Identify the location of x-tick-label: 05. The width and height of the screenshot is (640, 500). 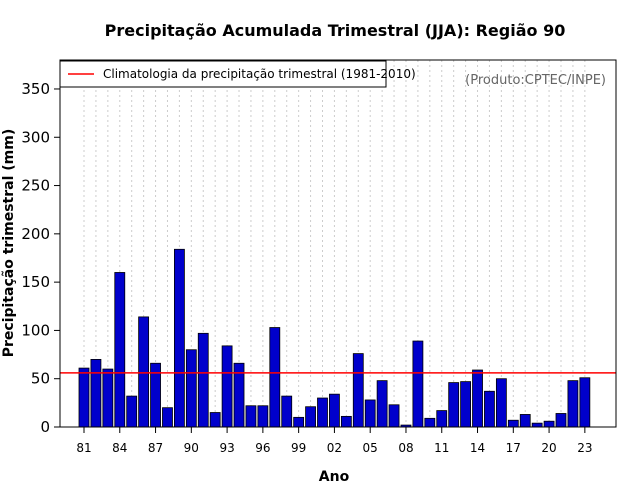
(370, 448).